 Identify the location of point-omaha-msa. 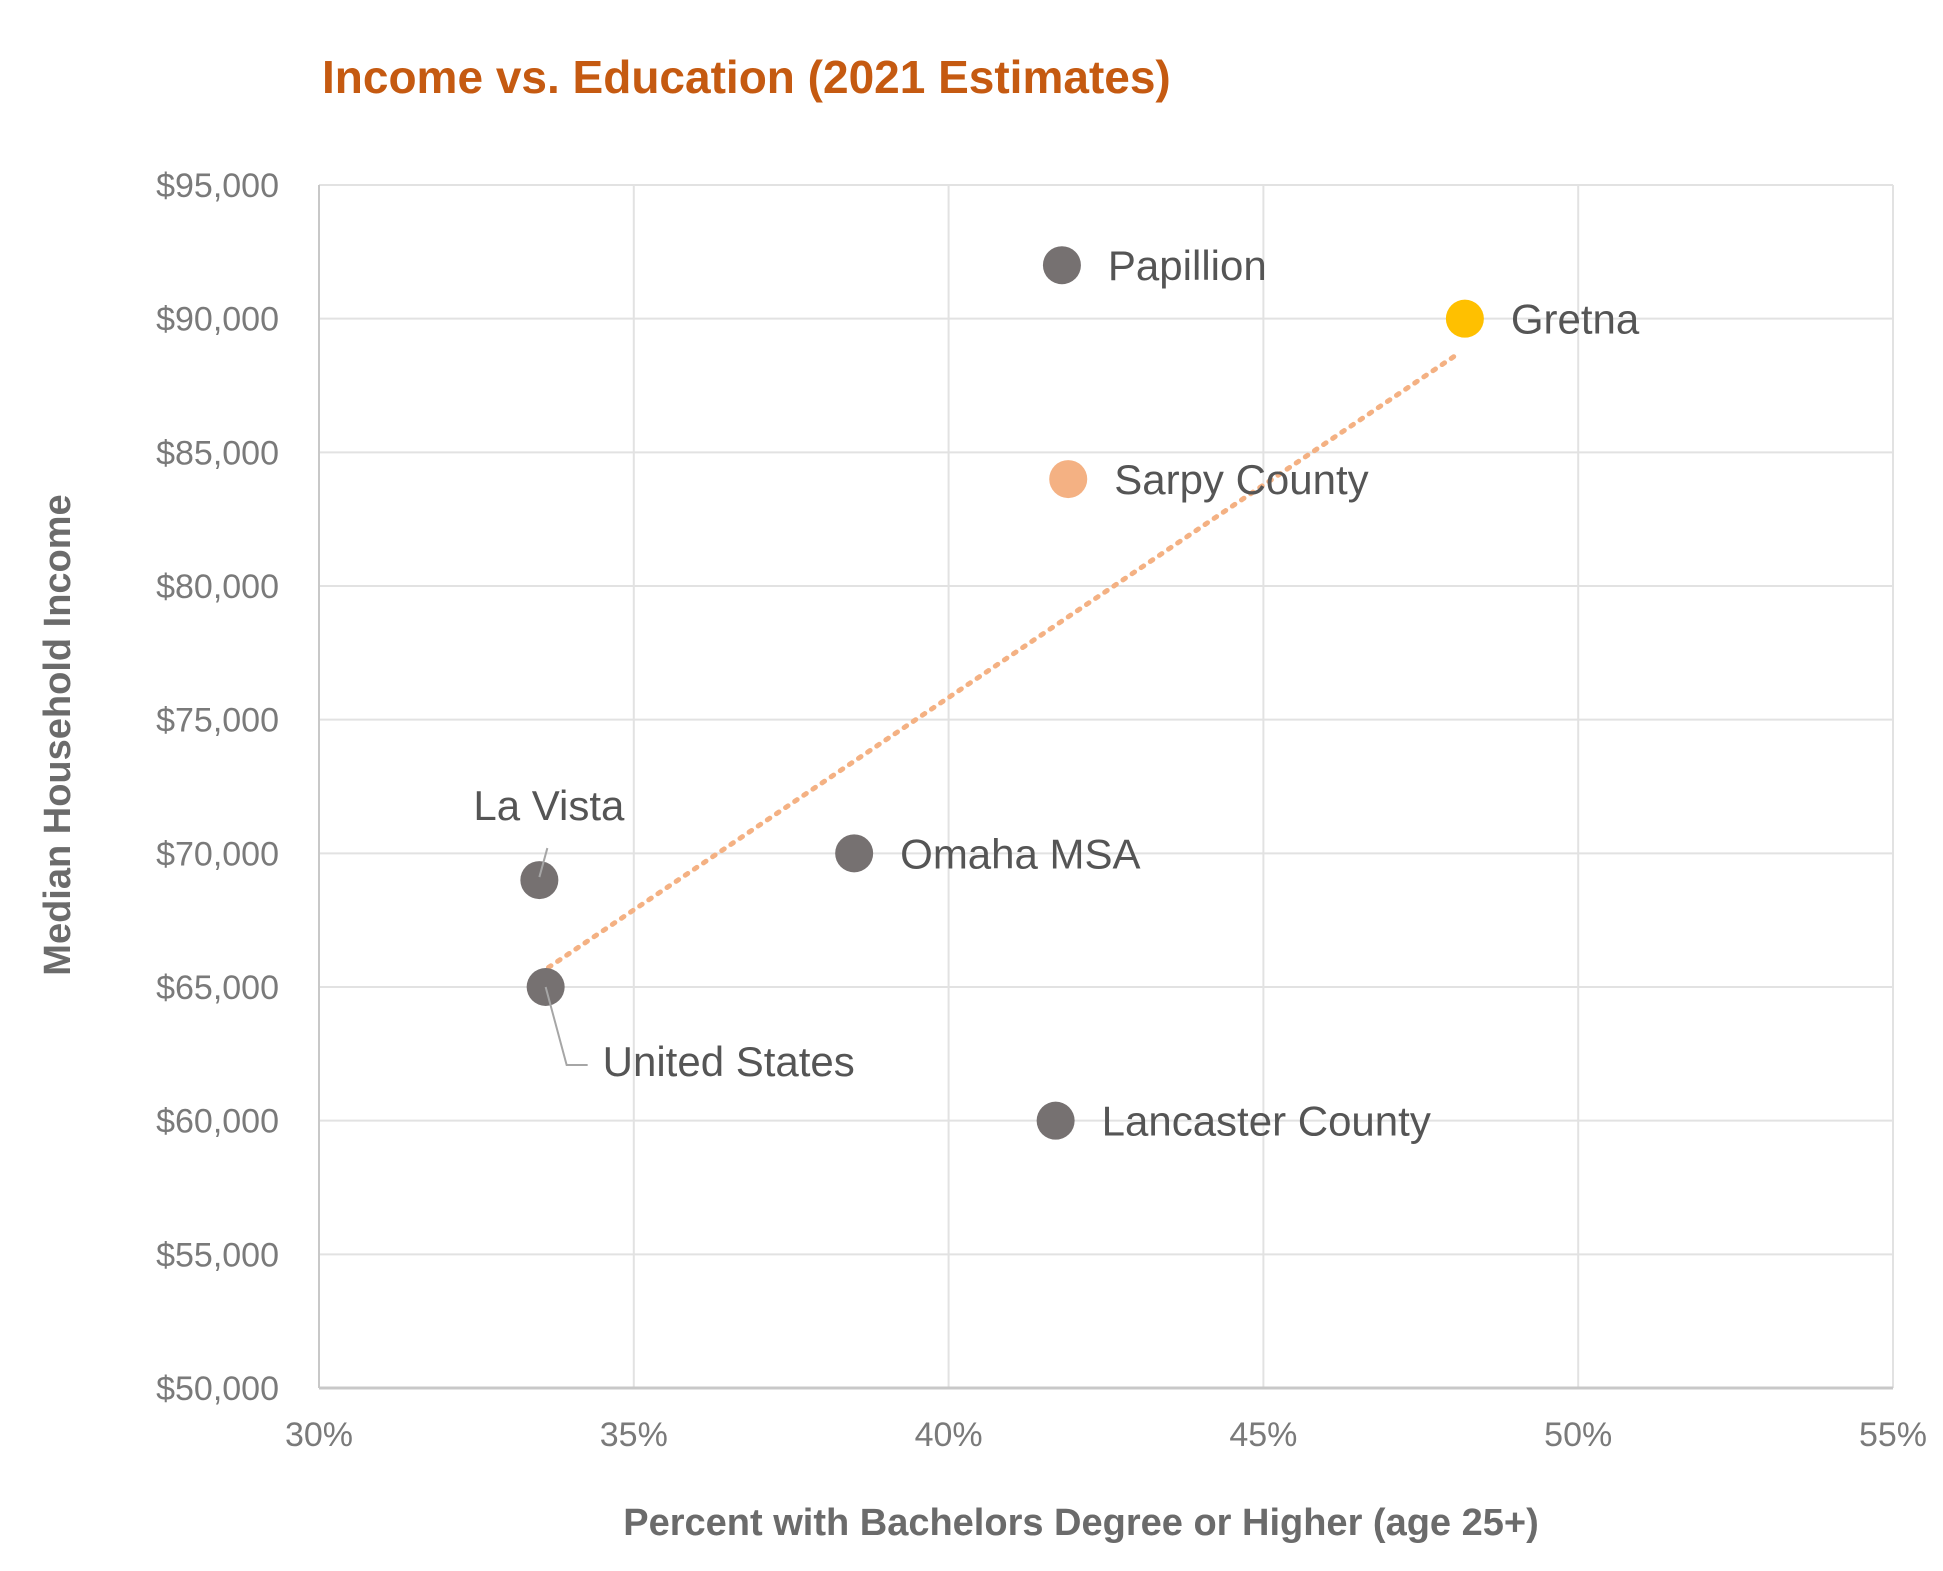
(854, 853).